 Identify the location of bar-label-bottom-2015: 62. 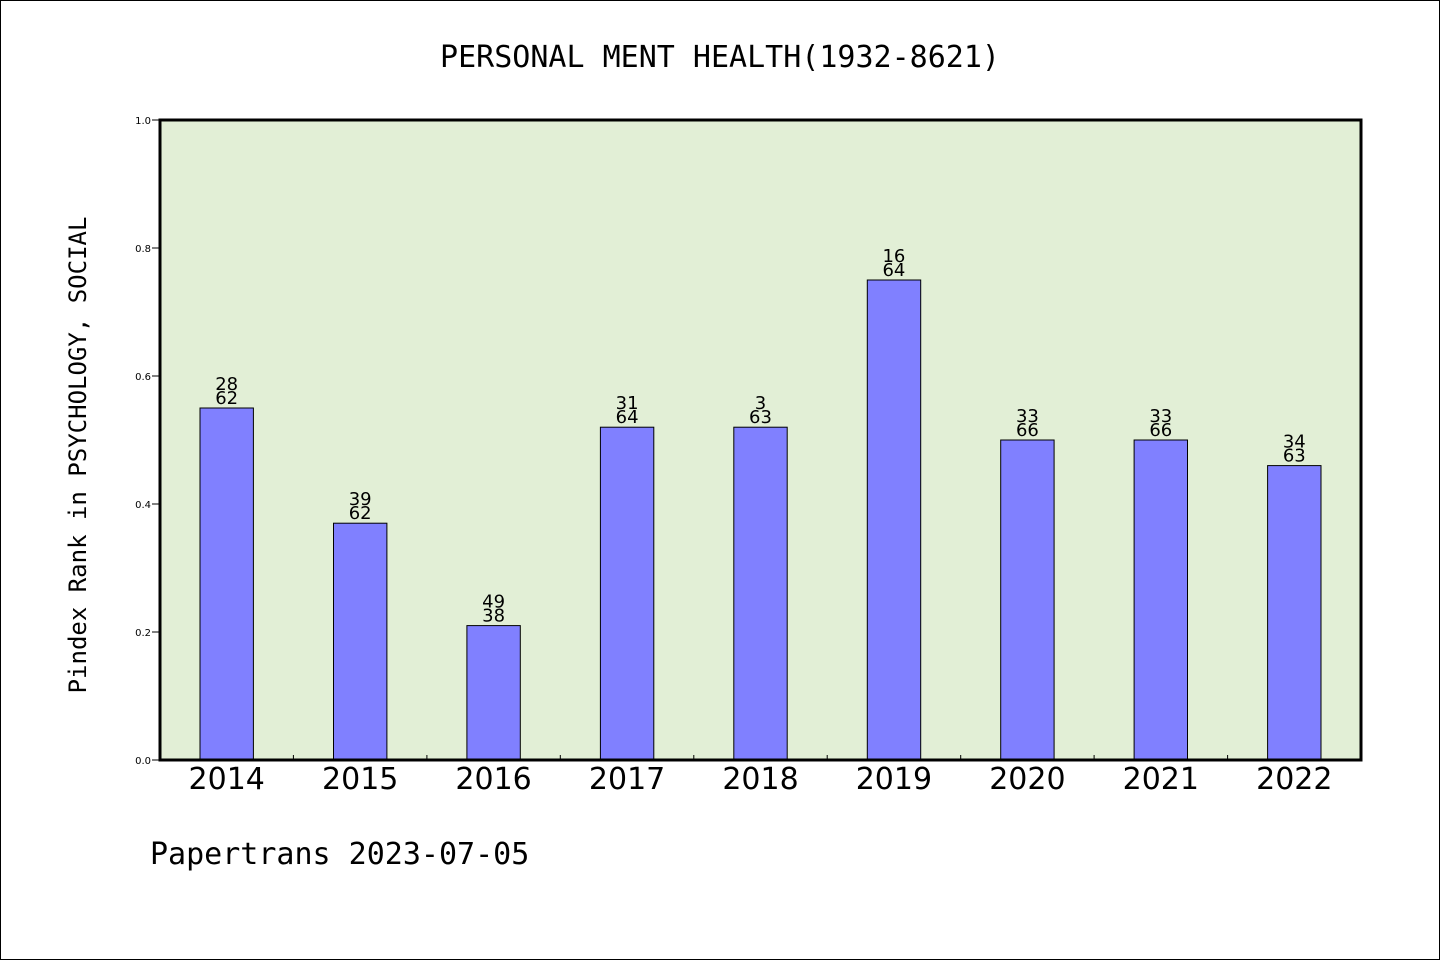
(360, 513).